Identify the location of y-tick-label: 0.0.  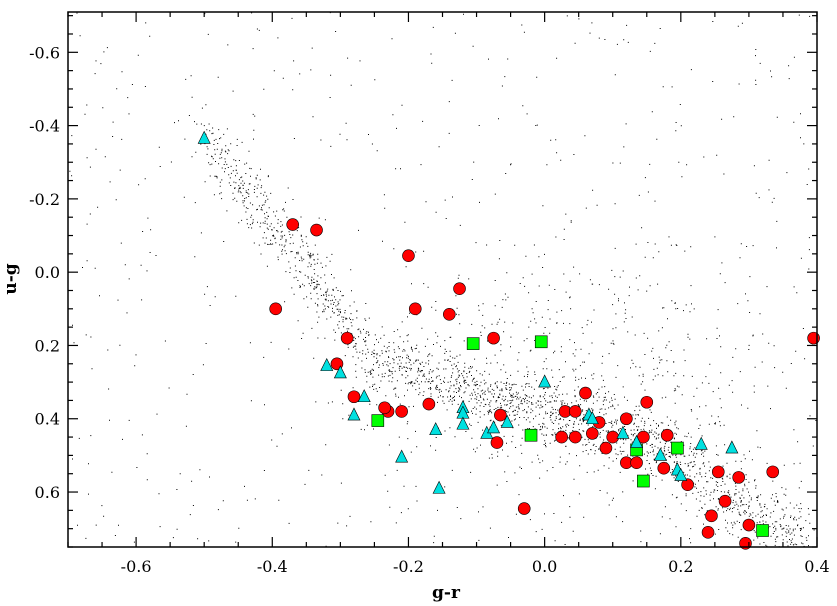
(47, 272).